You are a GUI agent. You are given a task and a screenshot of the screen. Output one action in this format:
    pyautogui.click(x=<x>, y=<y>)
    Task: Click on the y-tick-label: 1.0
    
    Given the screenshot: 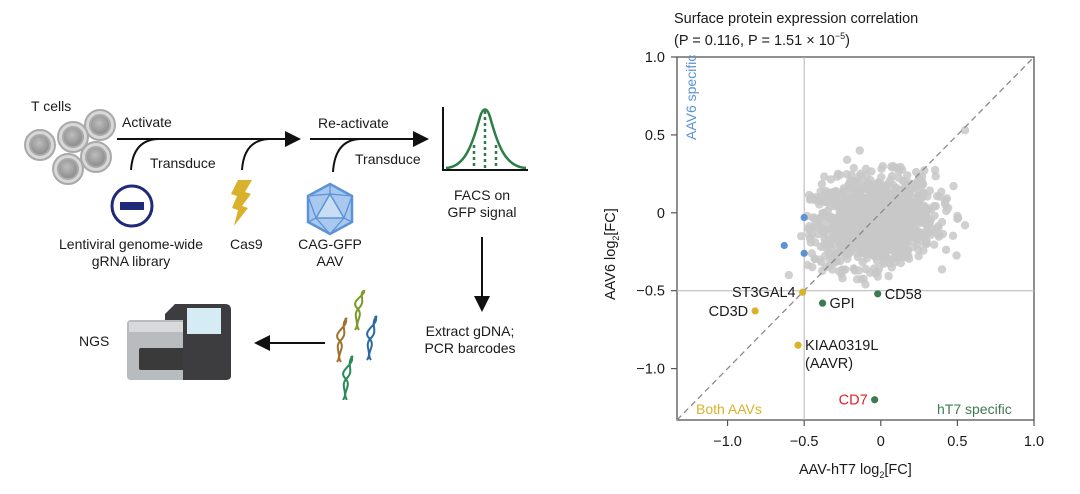 What is the action you would take?
    pyautogui.click(x=655, y=58)
    